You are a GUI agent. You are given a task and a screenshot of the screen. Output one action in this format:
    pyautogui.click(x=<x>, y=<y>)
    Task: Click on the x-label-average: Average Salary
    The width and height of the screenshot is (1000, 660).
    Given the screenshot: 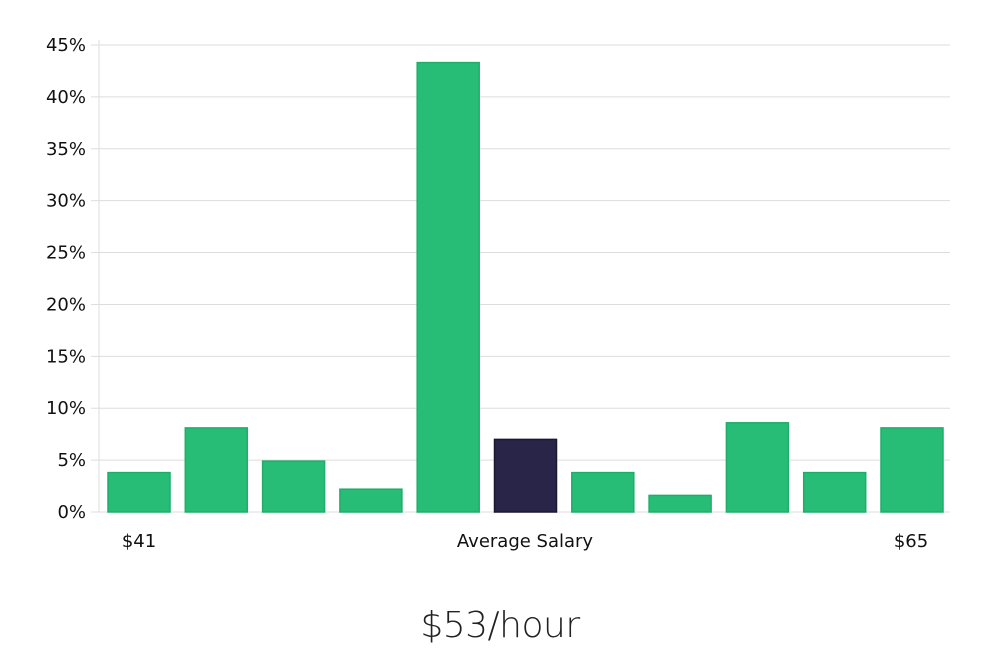 What is the action you would take?
    pyautogui.click(x=525, y=541)
    